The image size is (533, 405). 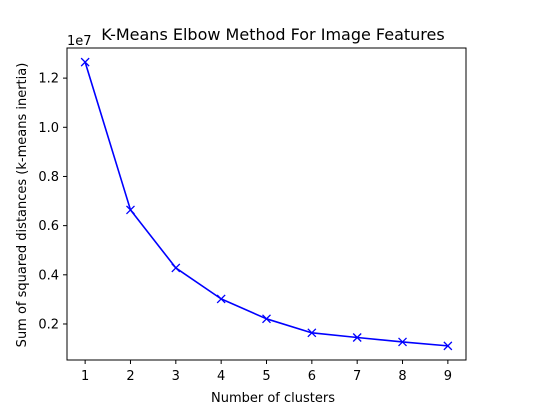 I want to click on chart-title: K-Means Elbow Method For Image Features, so click(x=272, y=34).